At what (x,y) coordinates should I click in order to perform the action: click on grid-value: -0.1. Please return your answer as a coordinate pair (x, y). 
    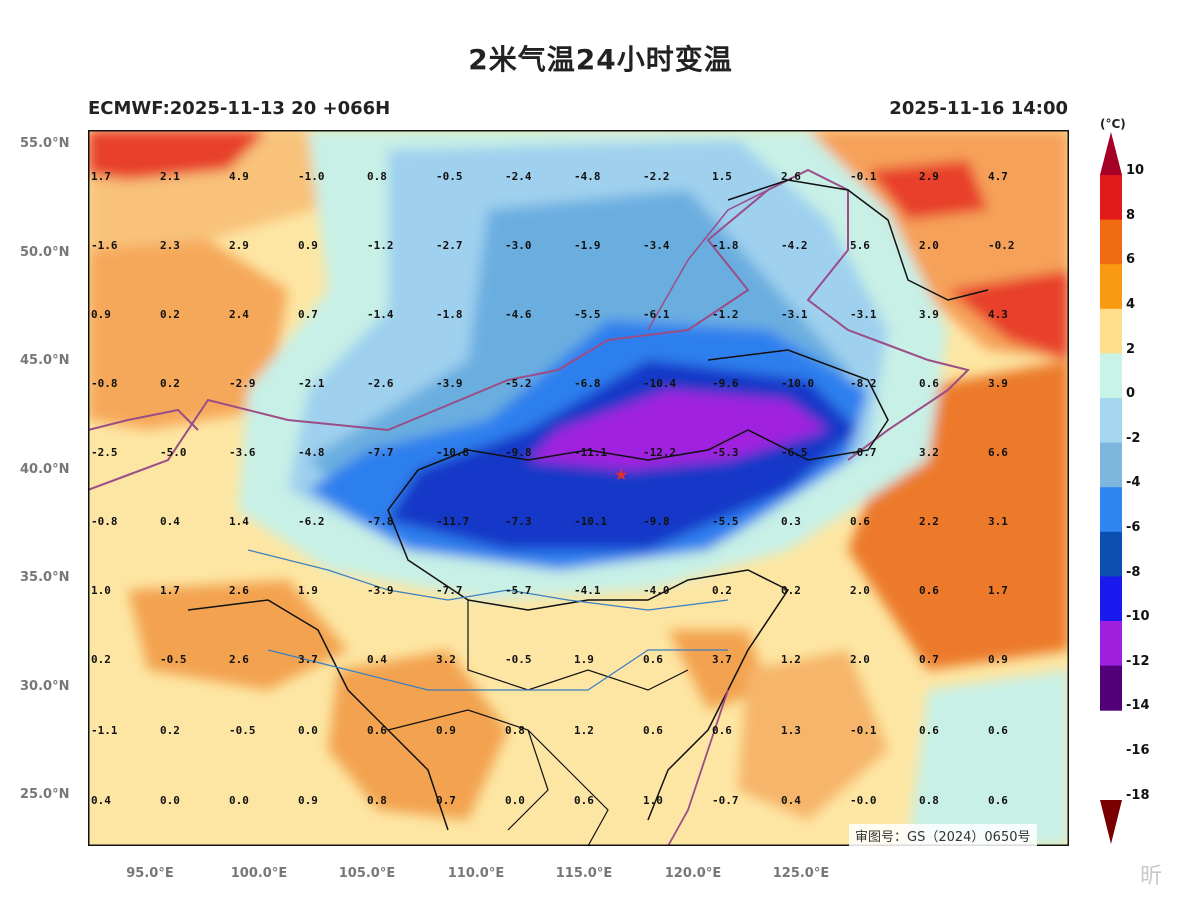
    Looking at the image, I should click on (863, 176).